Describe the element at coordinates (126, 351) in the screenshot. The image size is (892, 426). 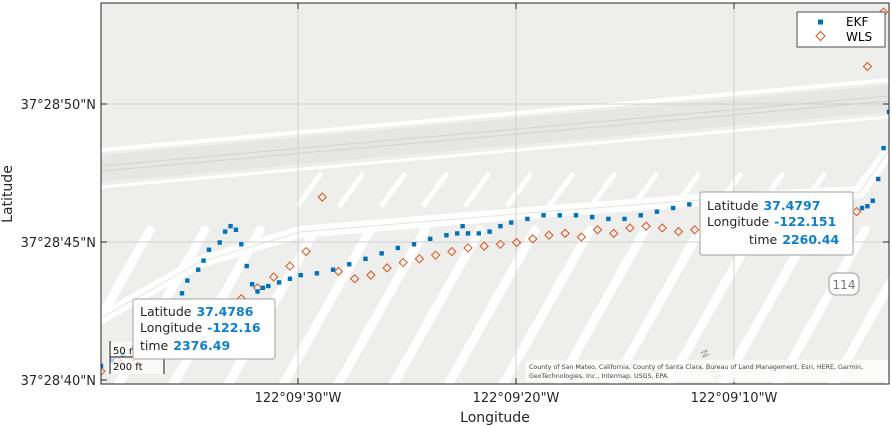
I see `scale-metric: 50 m` at that location.